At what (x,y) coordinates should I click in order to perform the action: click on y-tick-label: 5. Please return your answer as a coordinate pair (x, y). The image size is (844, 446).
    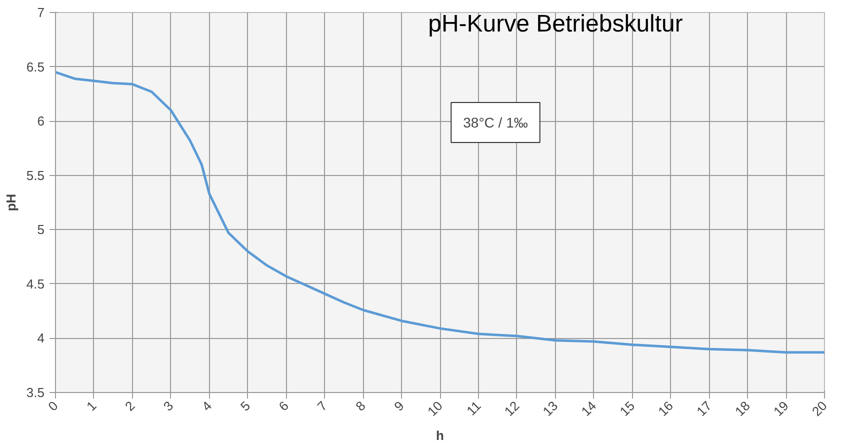
    Looking at the image, I should click on (41, 230).